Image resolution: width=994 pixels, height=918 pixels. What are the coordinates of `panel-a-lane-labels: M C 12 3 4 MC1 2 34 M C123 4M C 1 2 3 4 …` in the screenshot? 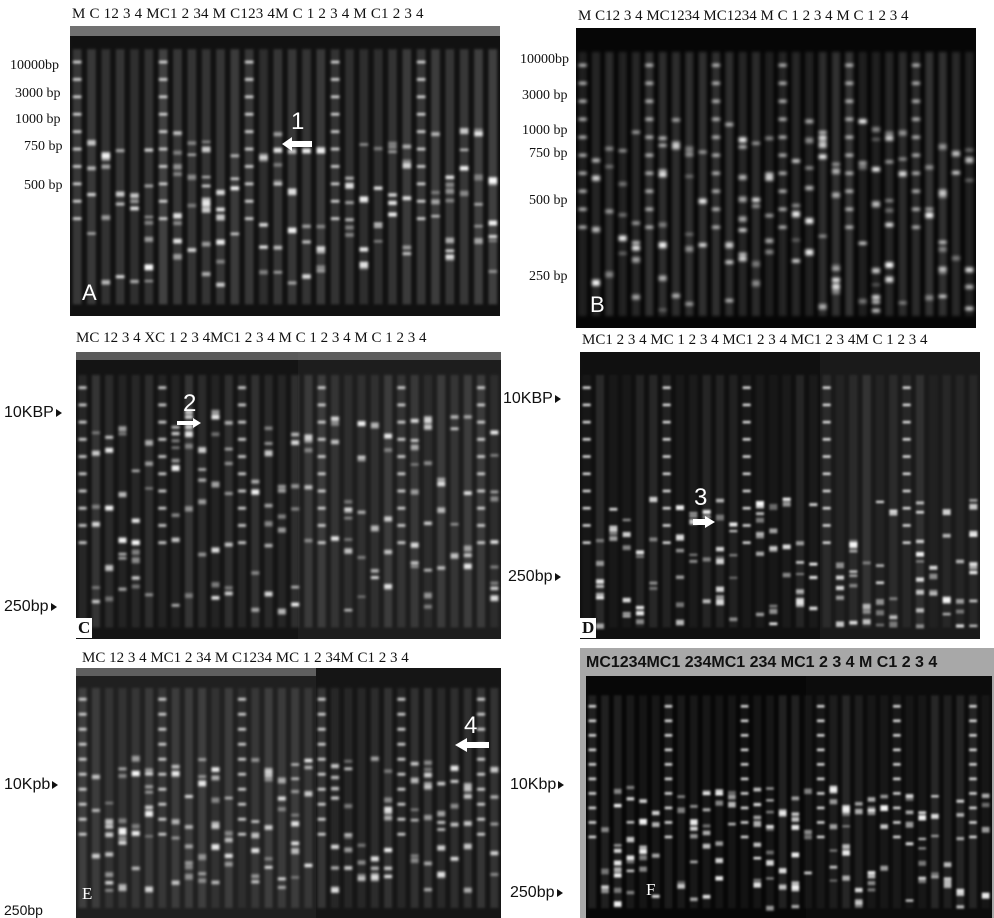 It's located at (248, 14).